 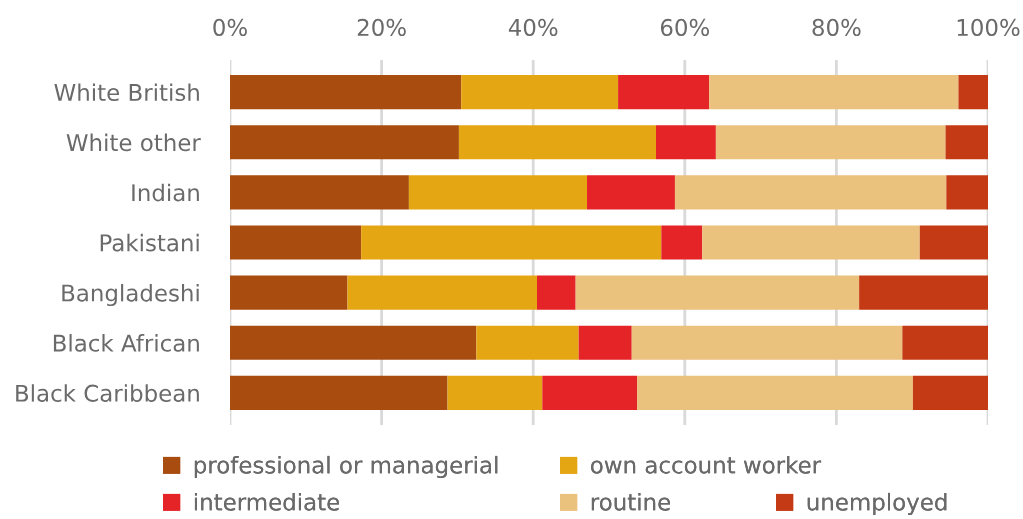 I want to click on x-tick-label: 80%, so click(x=836, y=27).